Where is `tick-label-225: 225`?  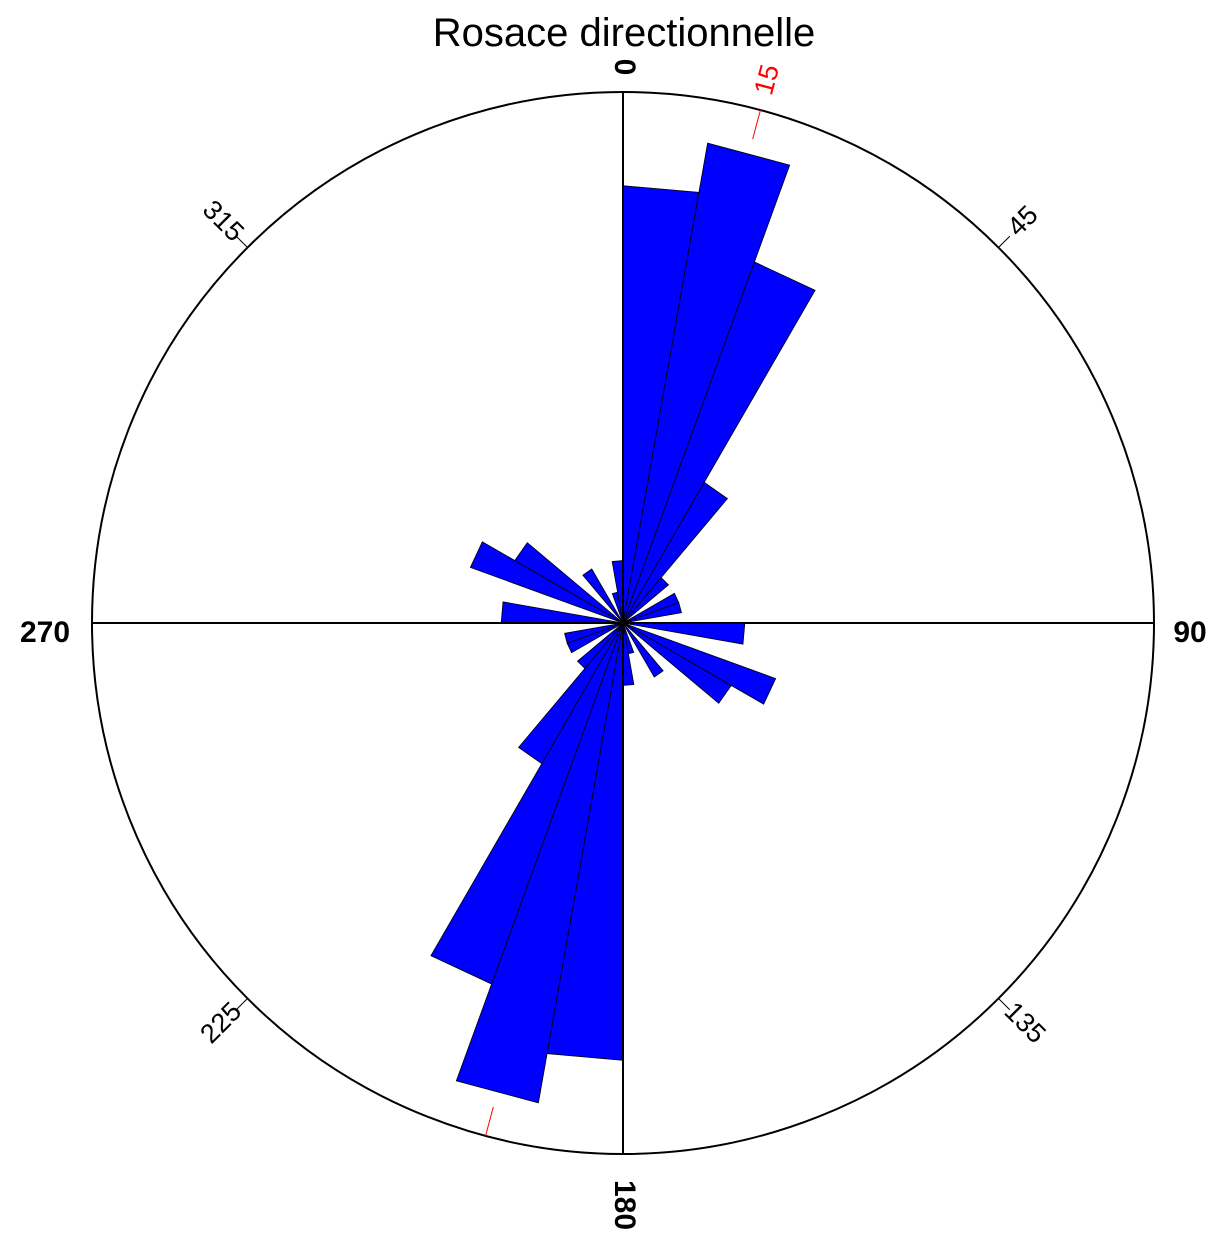
tick-label-225: 225 is located at coordinates (220, 1022).